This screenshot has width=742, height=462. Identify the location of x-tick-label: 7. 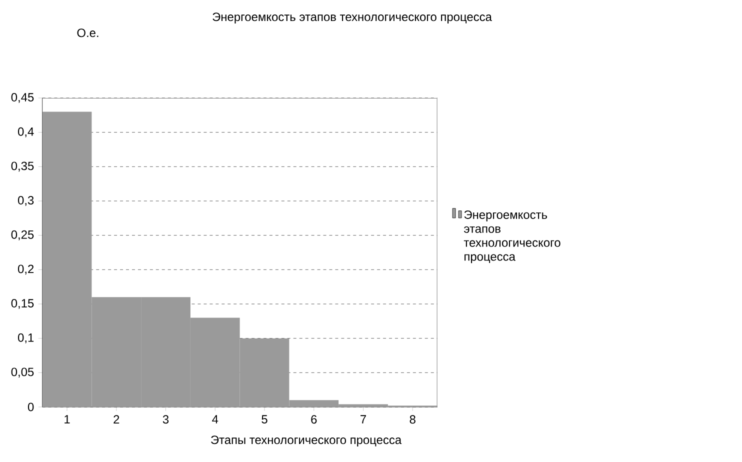
(363, 419).